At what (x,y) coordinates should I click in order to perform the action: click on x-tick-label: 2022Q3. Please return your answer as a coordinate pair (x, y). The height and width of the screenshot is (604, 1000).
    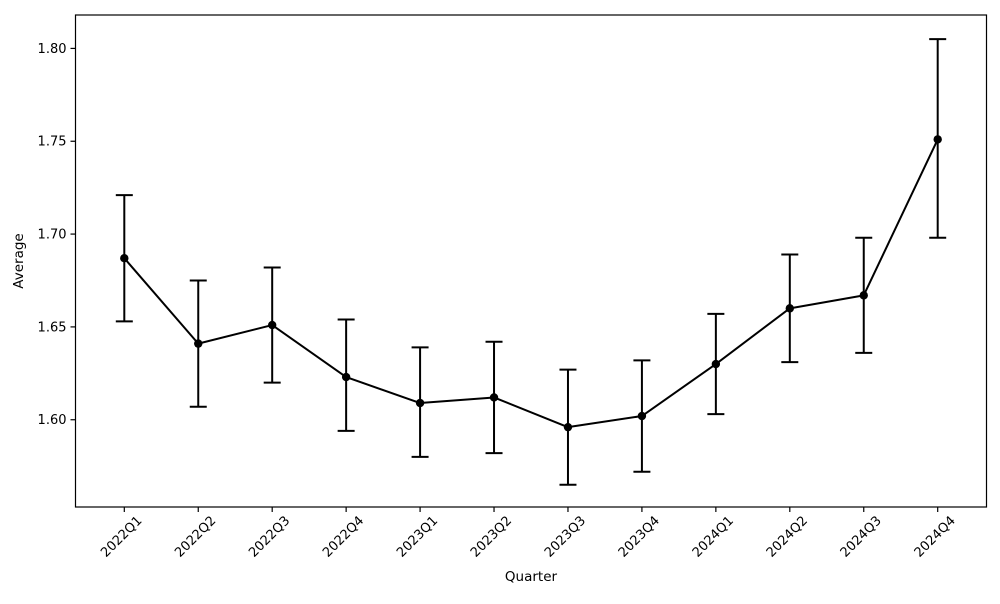
    Looking at the image, I should click on (269, 536).